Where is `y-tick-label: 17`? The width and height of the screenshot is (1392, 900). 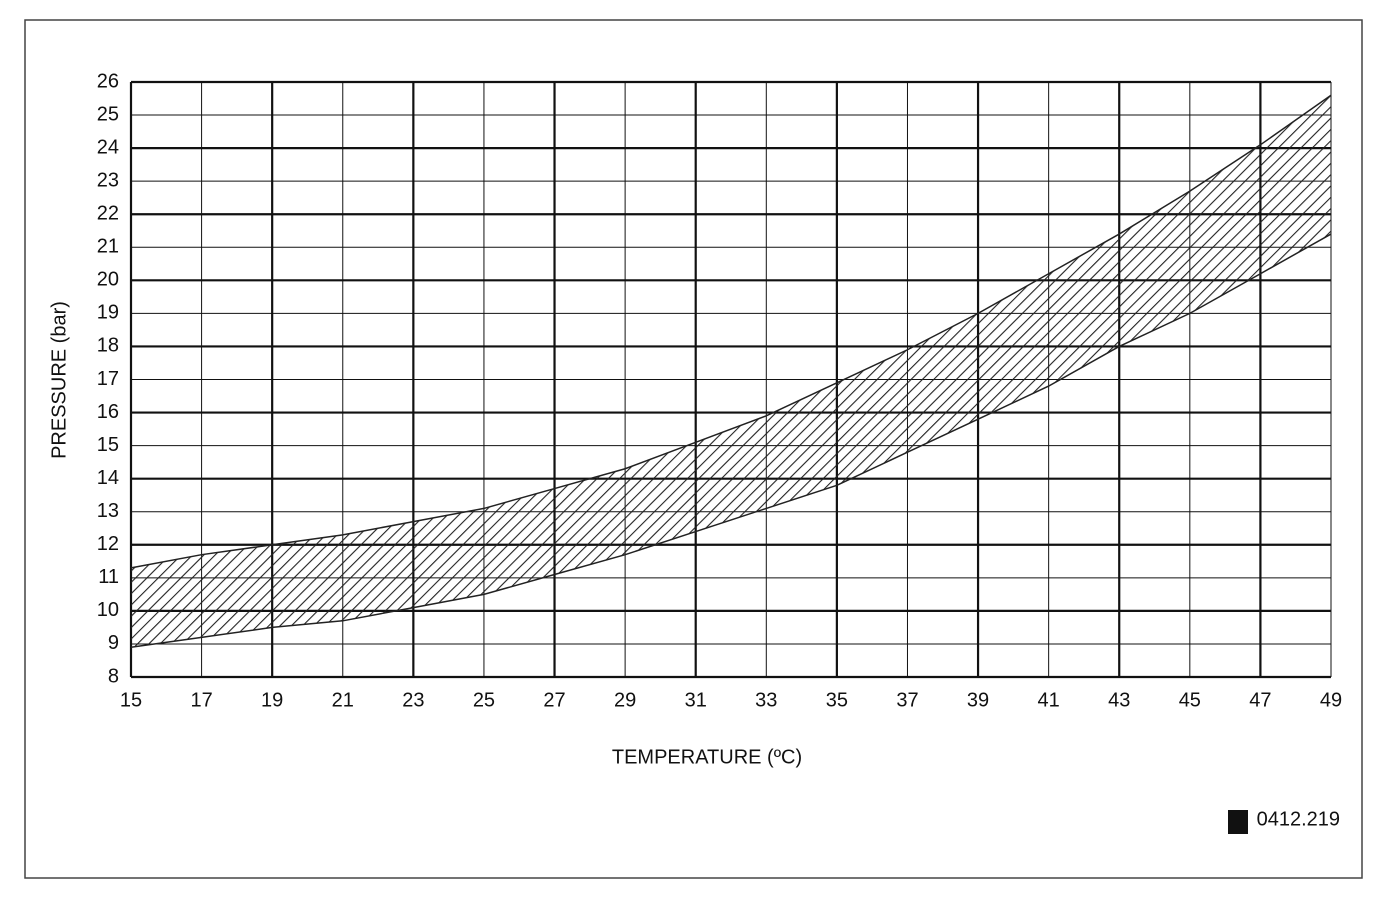 y-tick-label: 17 is located at coordinates (108, 379).